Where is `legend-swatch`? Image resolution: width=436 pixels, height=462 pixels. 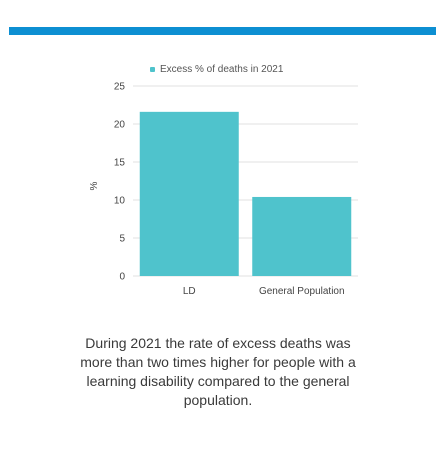
legend-swatch is located at coordinates (152, 69).